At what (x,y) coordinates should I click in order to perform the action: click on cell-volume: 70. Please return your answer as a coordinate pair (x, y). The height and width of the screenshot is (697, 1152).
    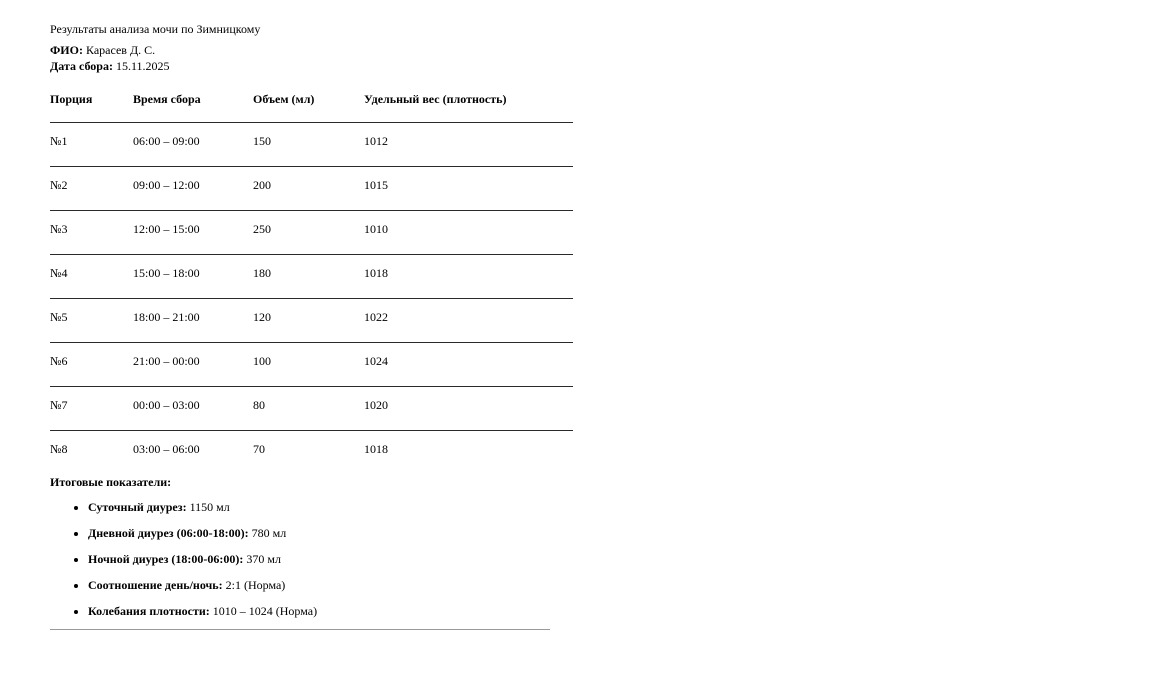
    Looking at the image, I should click on (259, 449).